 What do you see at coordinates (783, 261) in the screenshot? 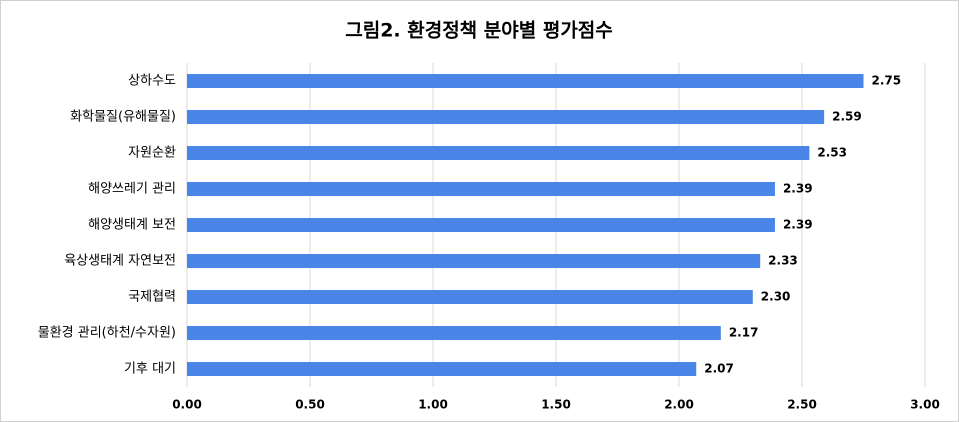
I see `value-label: 2.33` at bounding box center [783, 261].